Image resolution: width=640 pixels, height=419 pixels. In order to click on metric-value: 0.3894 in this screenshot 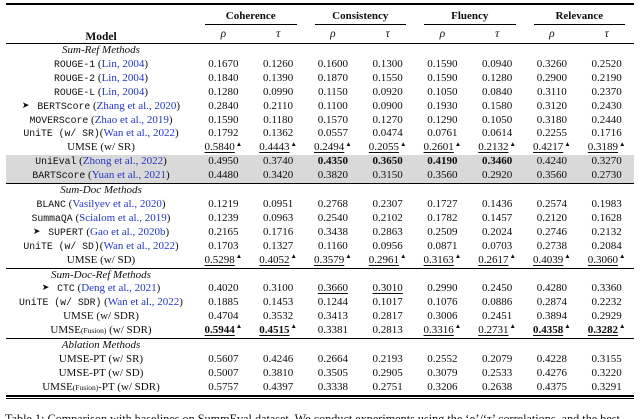, I will do `click(552, 316)`.